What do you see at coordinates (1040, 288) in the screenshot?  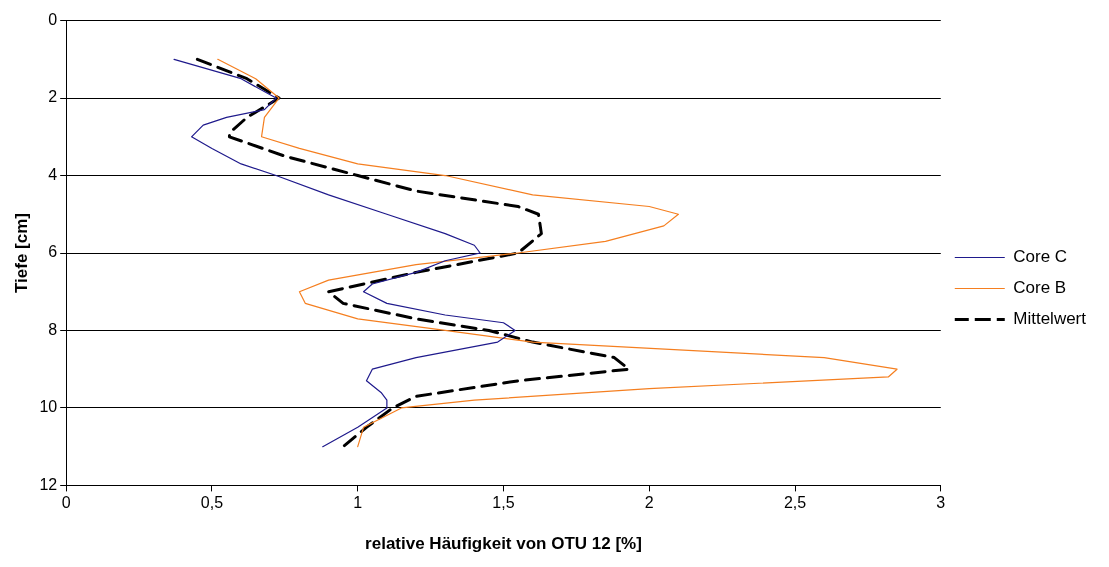 I see `legend-label: Core B` at bounding box center [1040, 288].